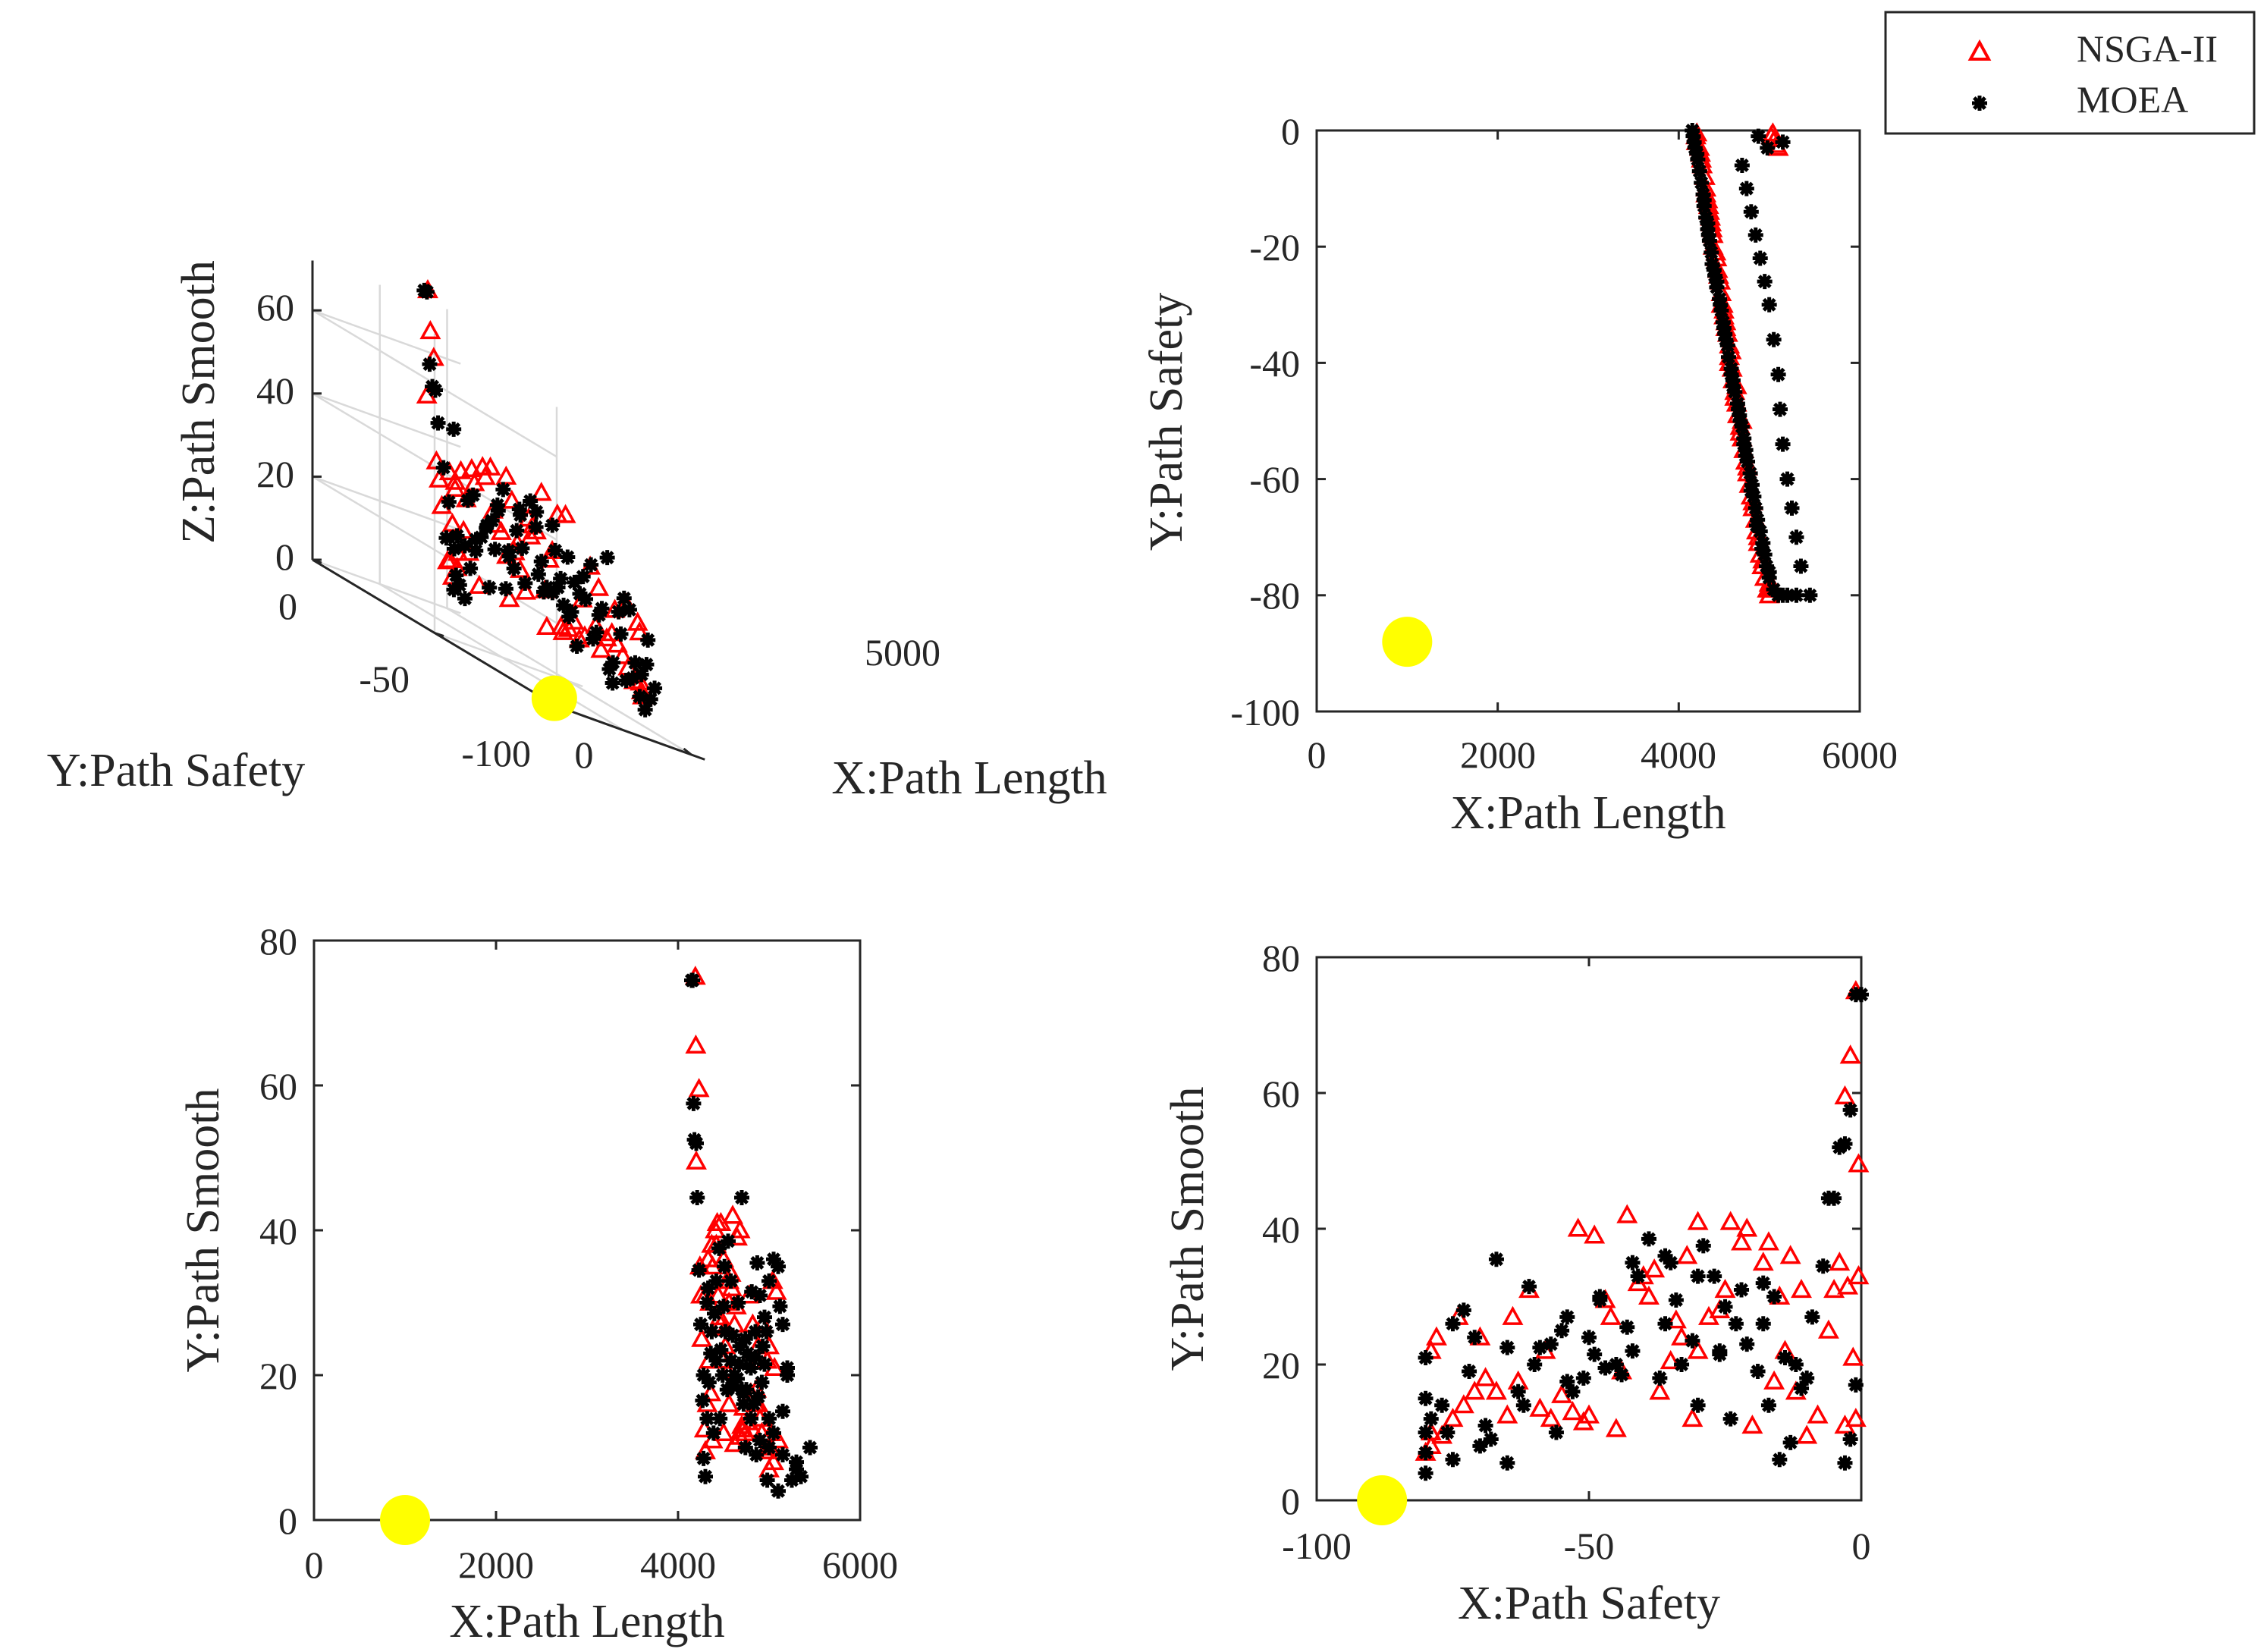  I want to click on y-tick-80: 80, so click(1281, 958).